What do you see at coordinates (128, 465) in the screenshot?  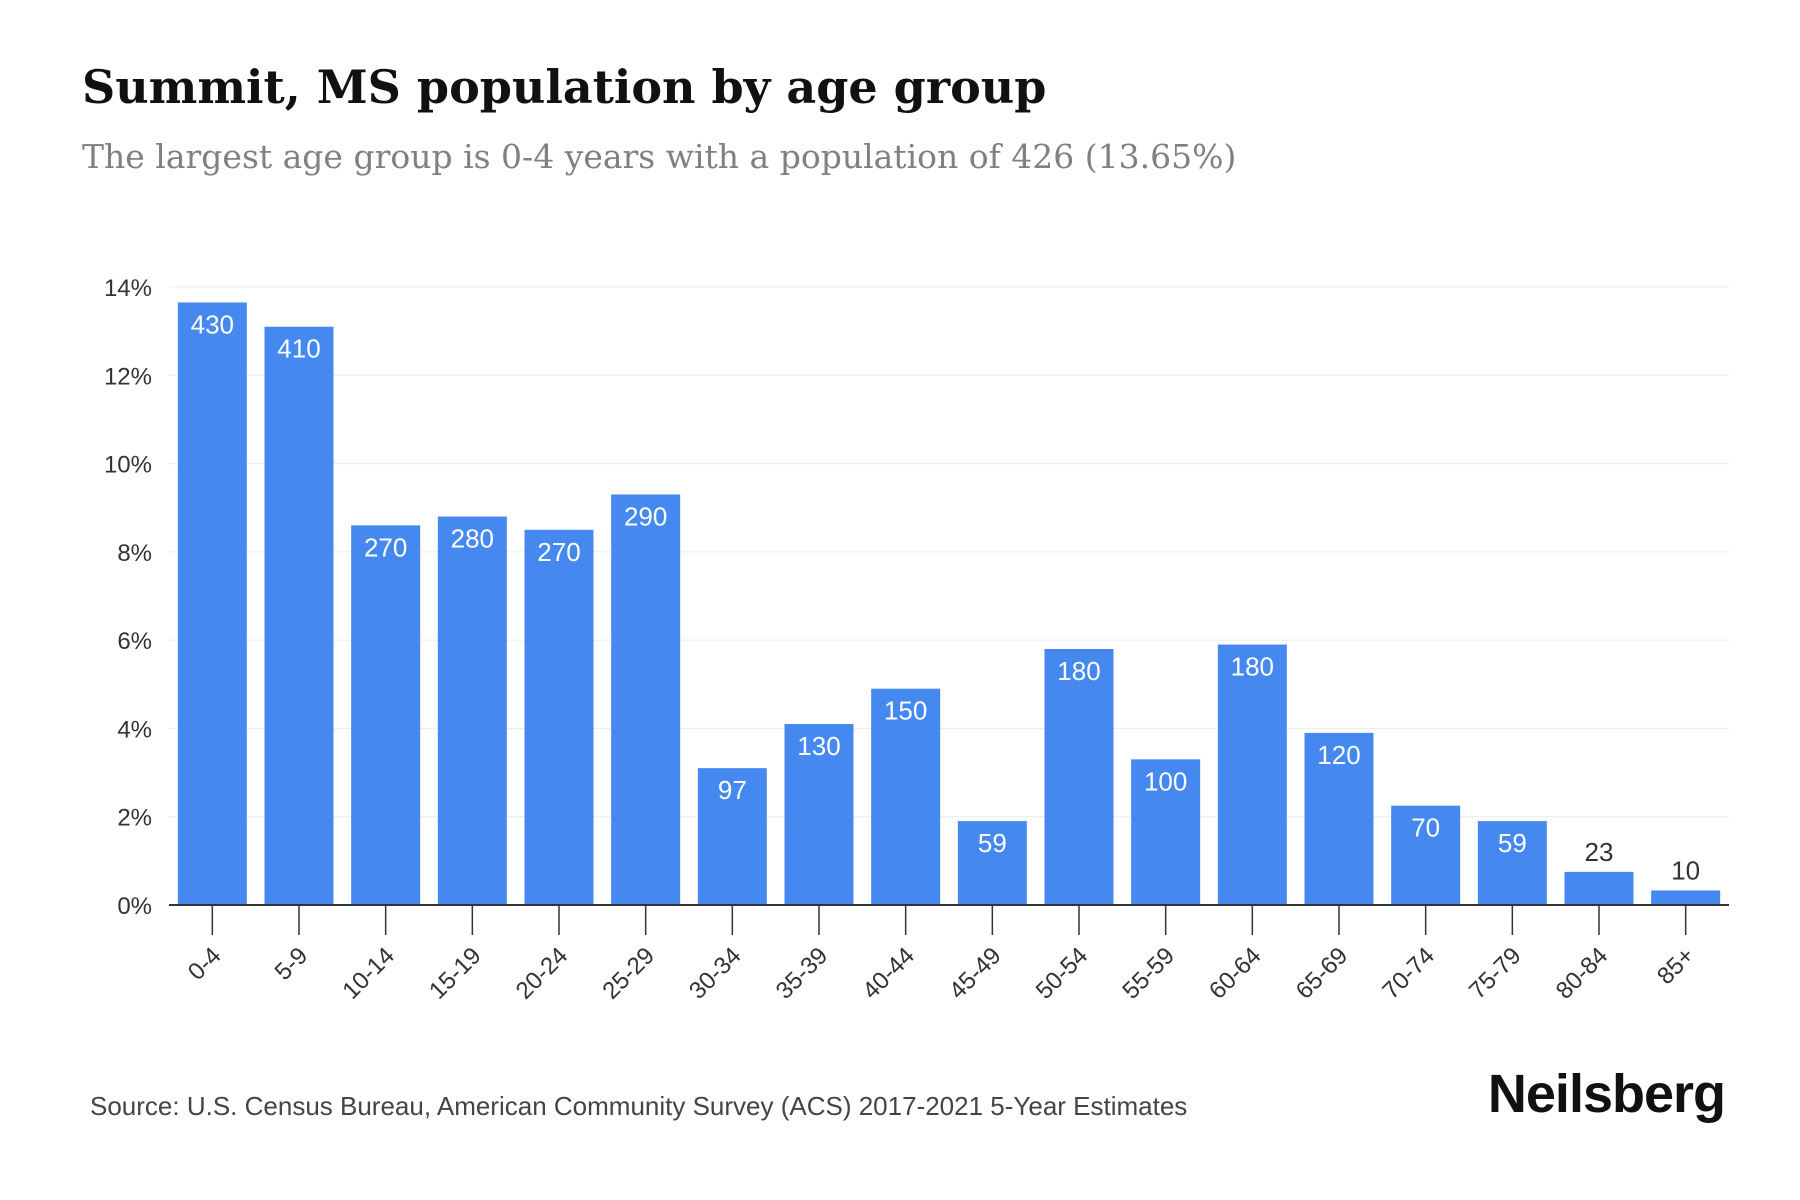 I see `y-tick-label: 10%` at bounding box center [128, 465].